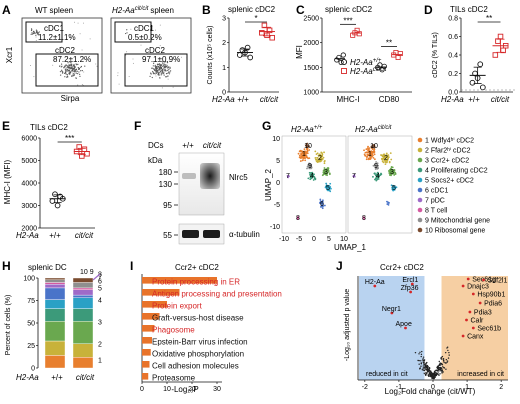  I want to click on umap-ytick-m5: -5, so click(277, 205).